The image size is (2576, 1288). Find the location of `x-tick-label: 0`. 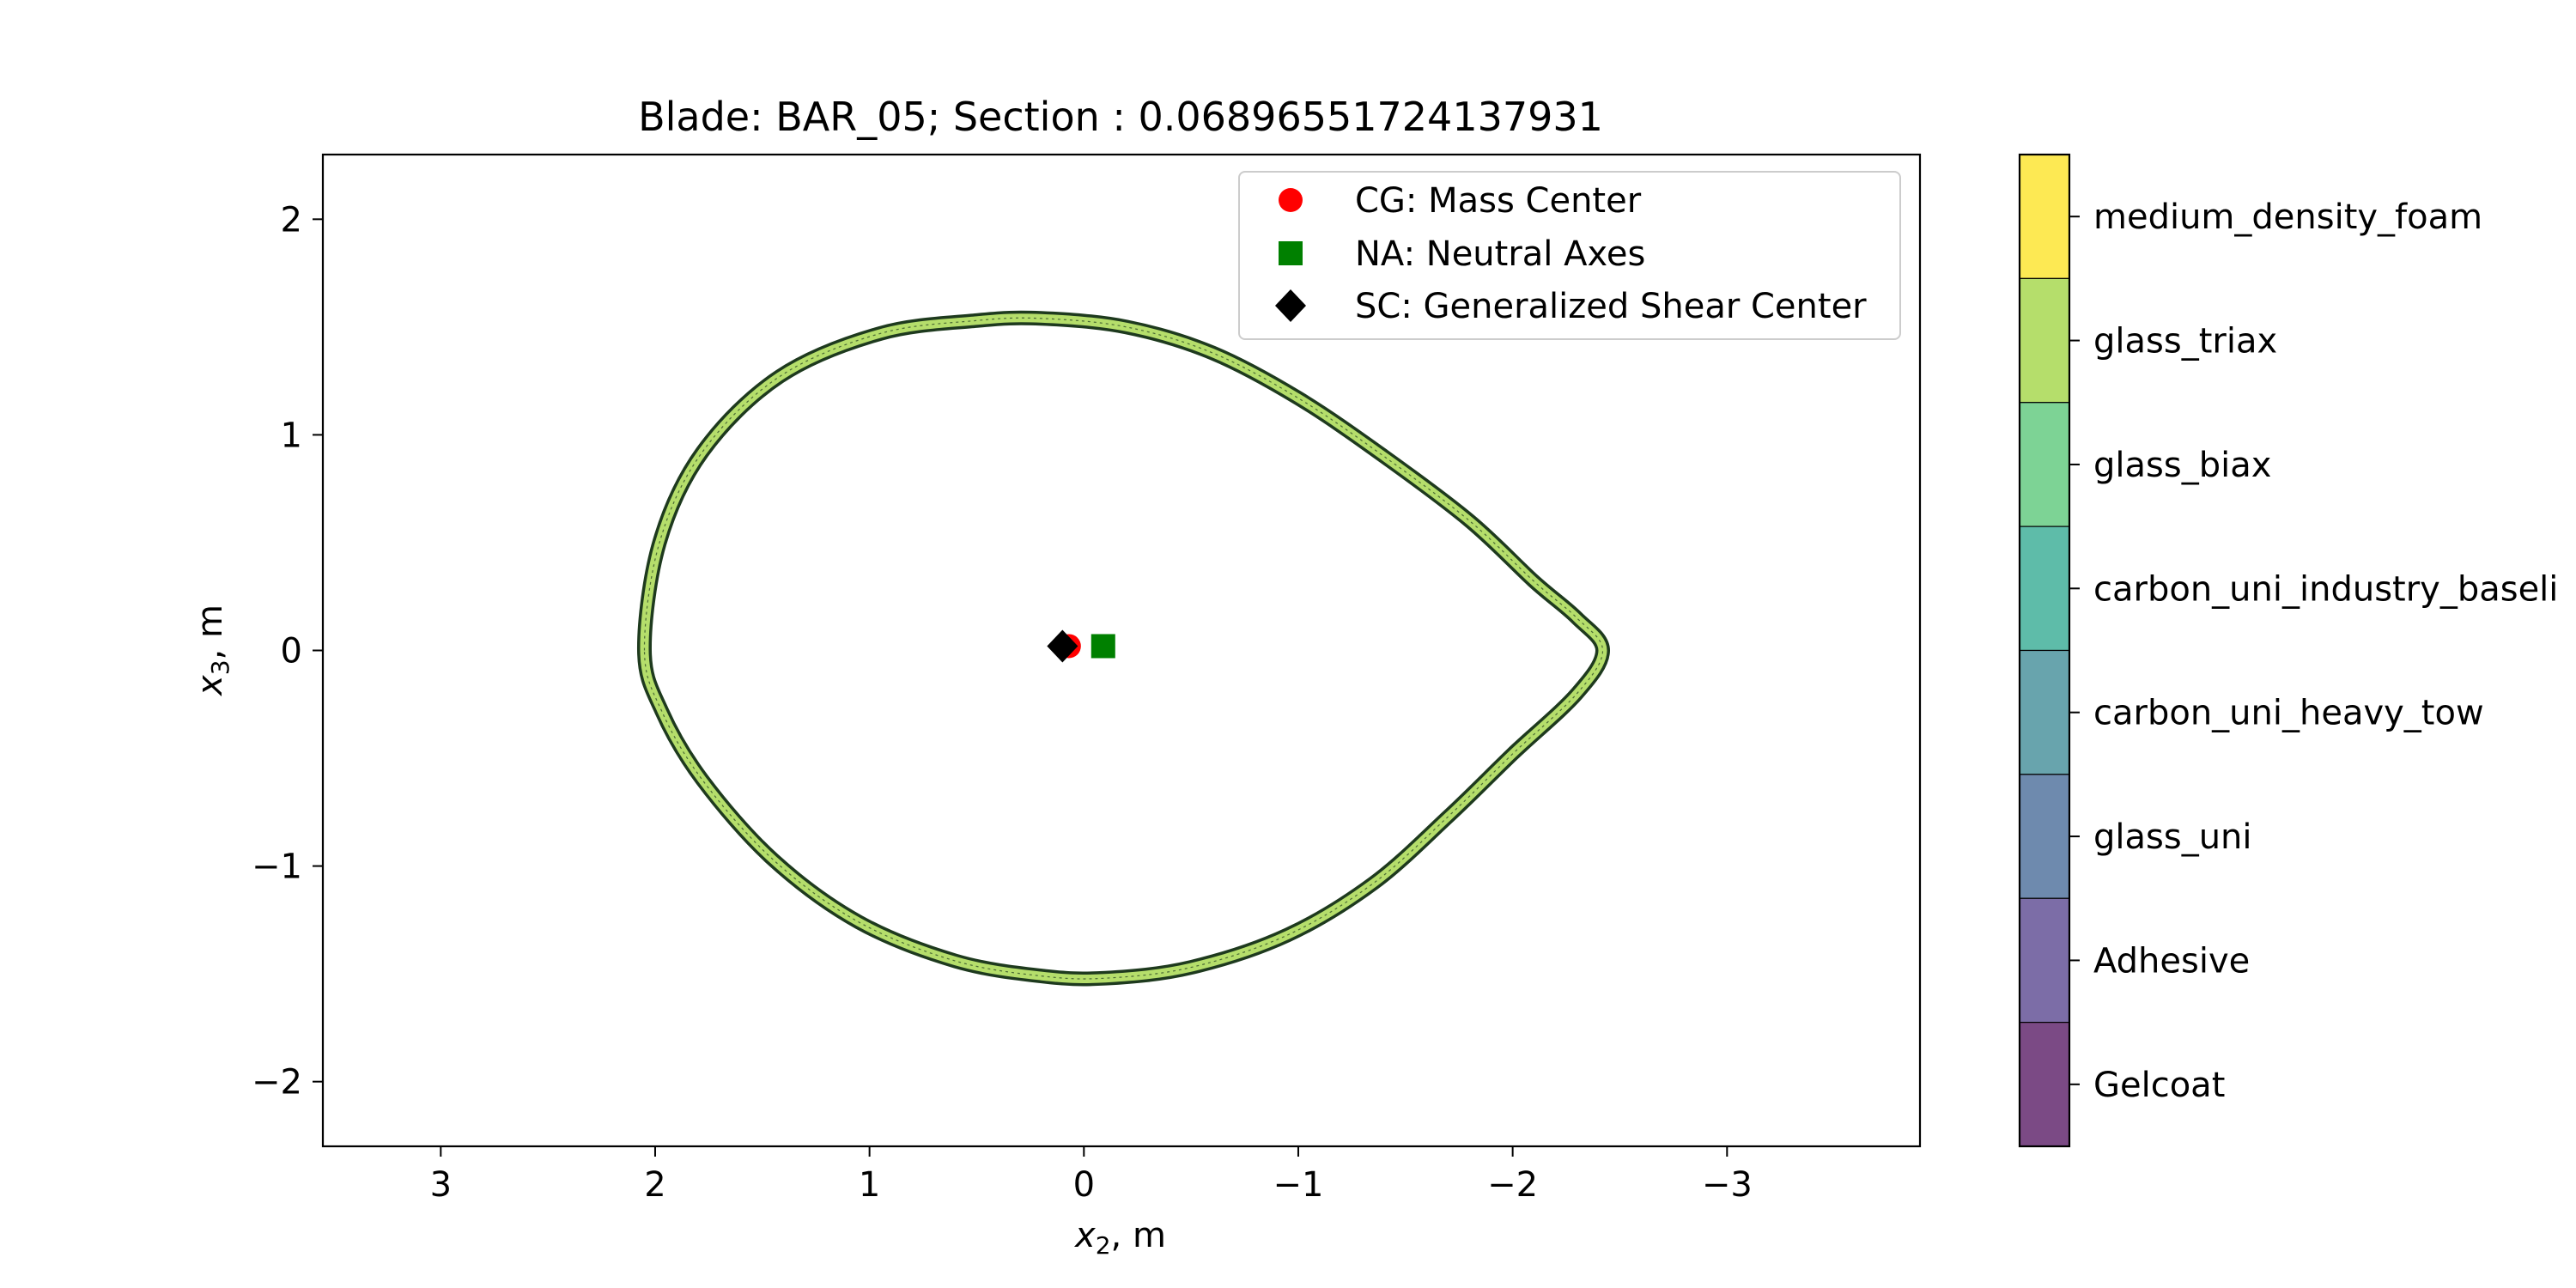

x-tick-label: 0 is located at coordinates (1084, 1185).